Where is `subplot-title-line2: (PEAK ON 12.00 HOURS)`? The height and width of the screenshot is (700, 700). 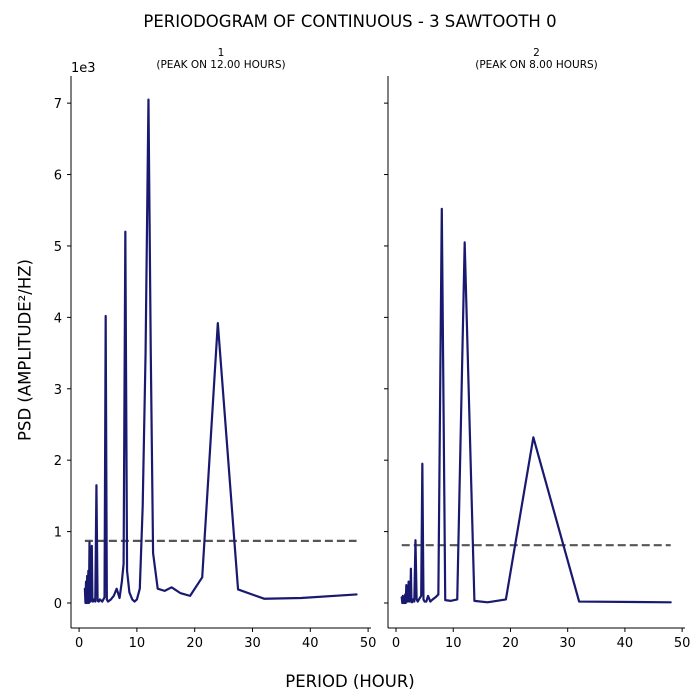 subplot-title-line2: (PEAK ON 12.00 HOURS) is located at coordinates (220, 65).